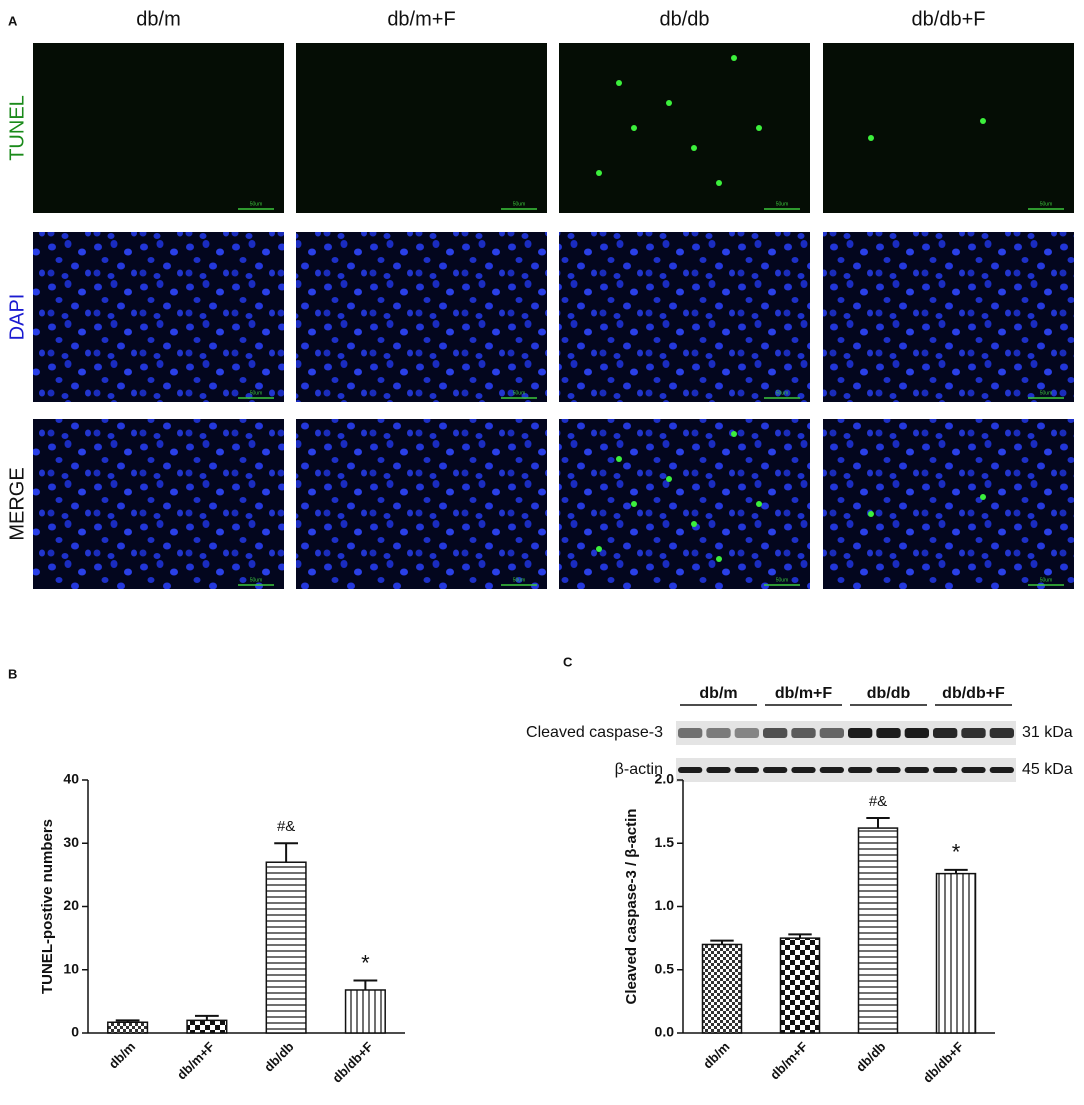  What do you see at coordinates (71, 842) in the screenshot?
I see `y-tick-label: 30` at bounding box center [71, 842].